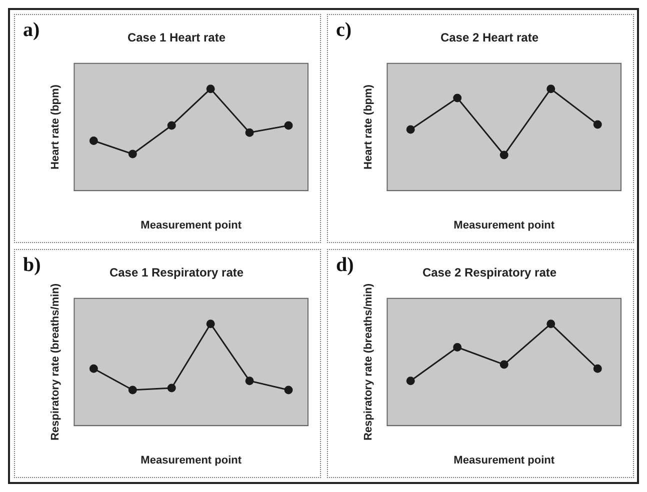 This screenshot has width=647, height=492. What do you see at coordinates (344, 30) in the screenshot?
I see `text: c)` at bounding box center [344, 30].